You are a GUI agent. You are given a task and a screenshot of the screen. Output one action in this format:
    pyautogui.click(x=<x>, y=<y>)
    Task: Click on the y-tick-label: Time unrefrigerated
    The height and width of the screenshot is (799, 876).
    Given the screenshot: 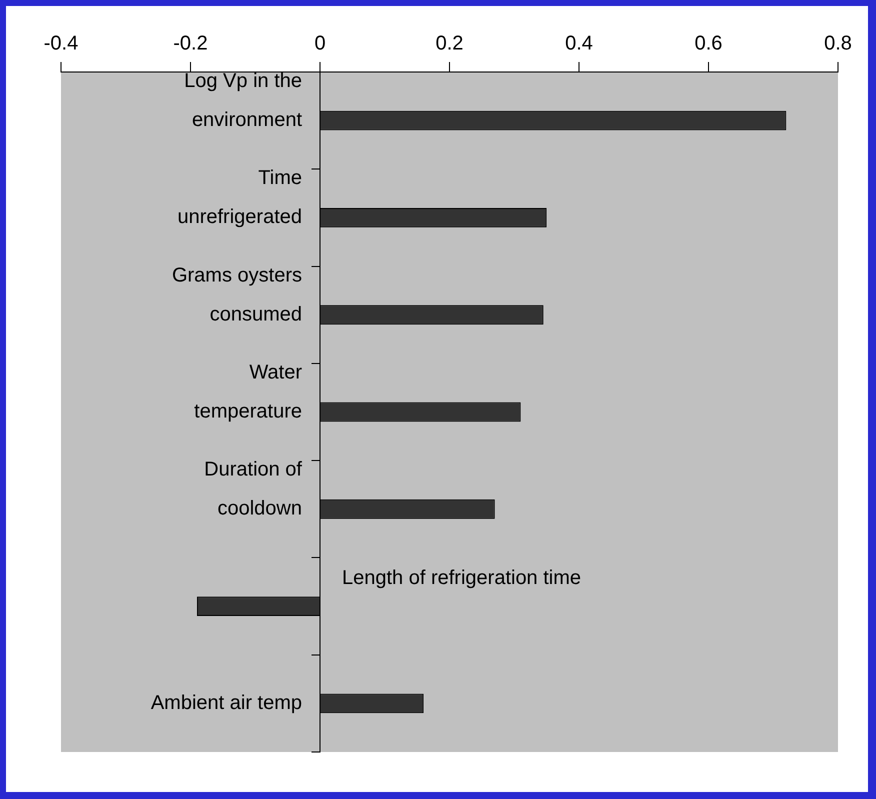 What is the action you would take?
    pyautogui.click(x=239, y=197)
    